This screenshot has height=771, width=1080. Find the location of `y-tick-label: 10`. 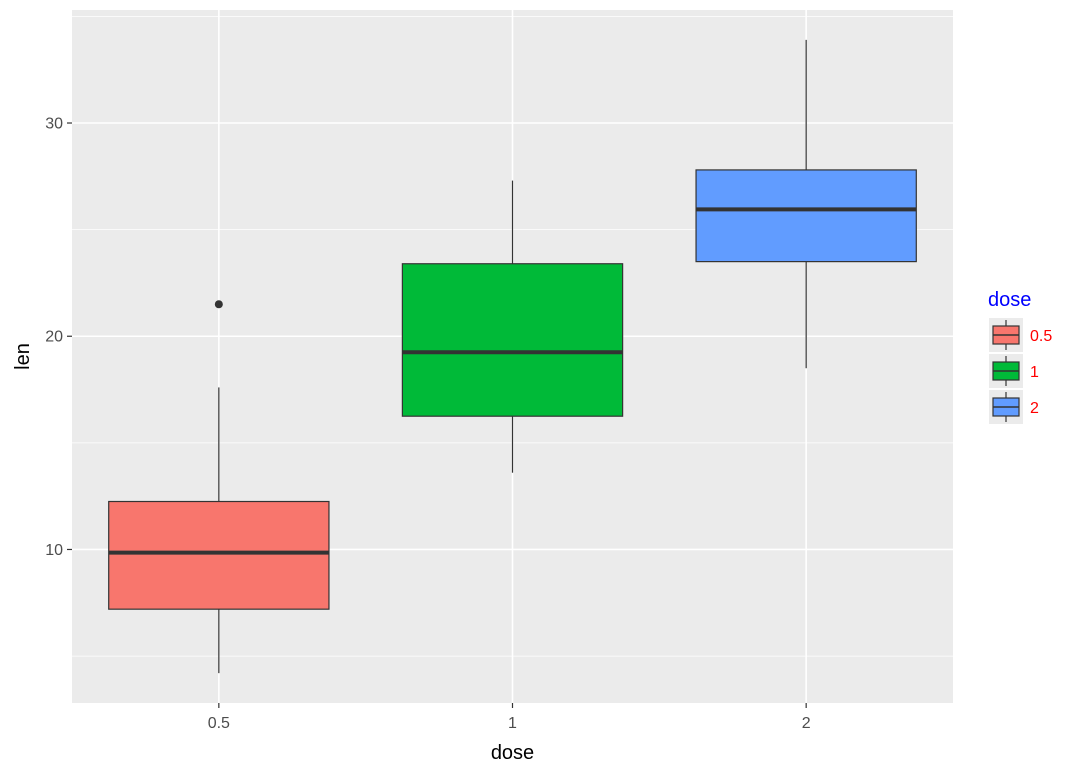

y-tick-label: 10 is located at coordinates (54, 550).